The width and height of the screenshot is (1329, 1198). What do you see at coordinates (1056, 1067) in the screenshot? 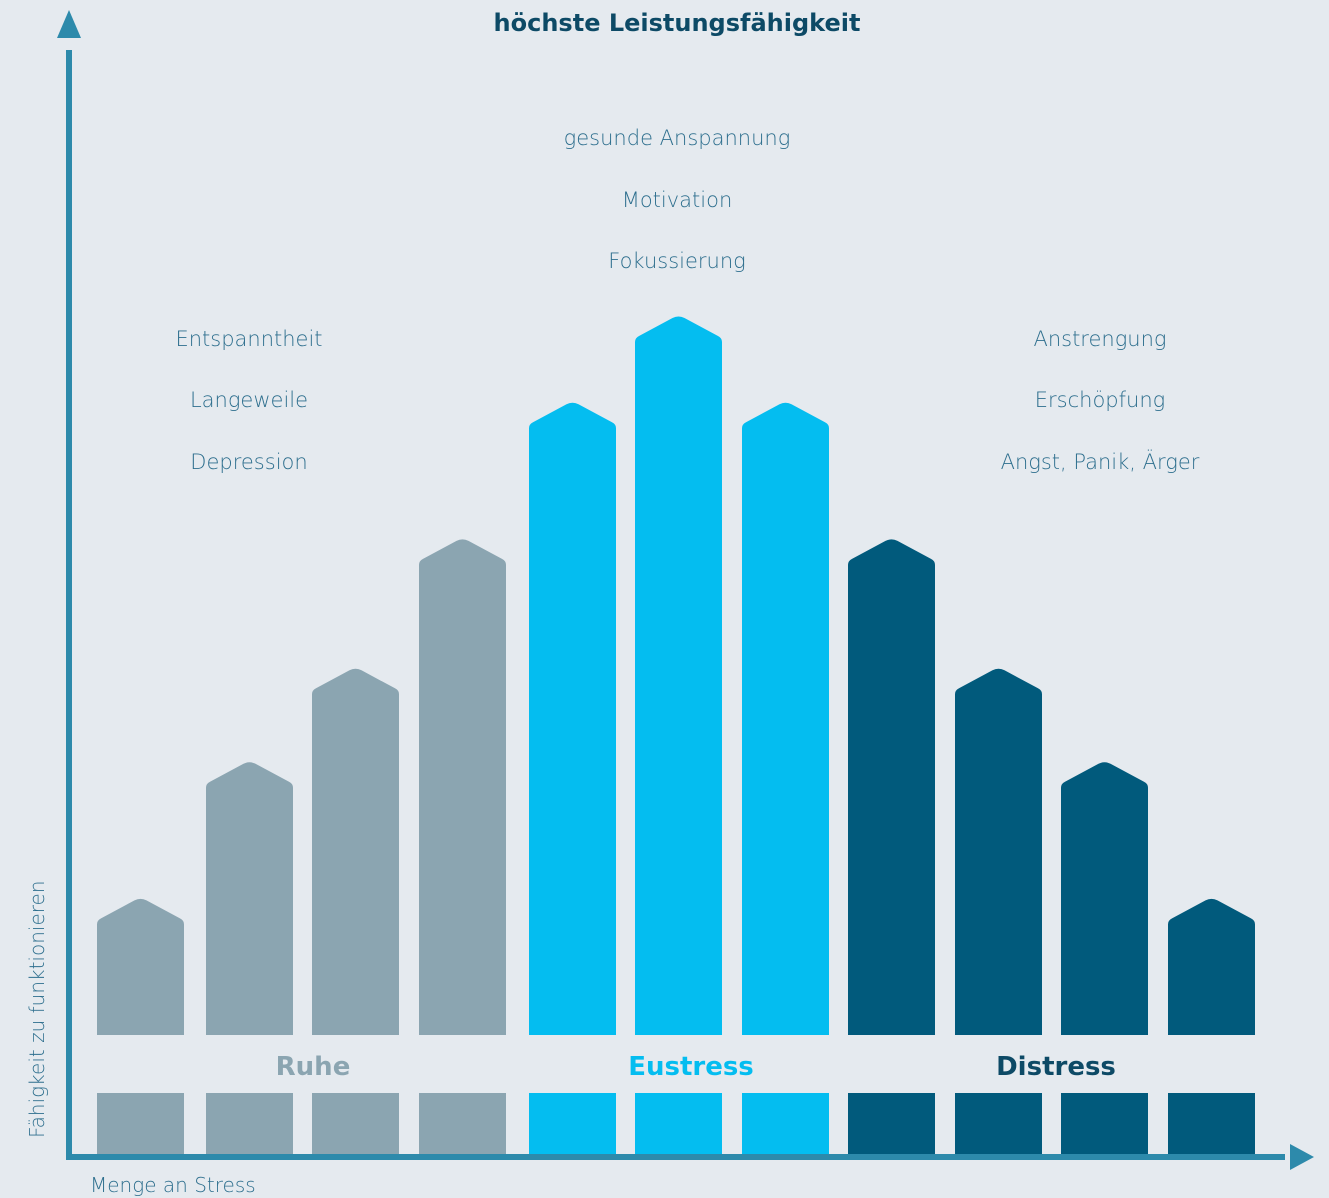
I see `group-label-distress: Distress` at bounding box center [1056, 1067].